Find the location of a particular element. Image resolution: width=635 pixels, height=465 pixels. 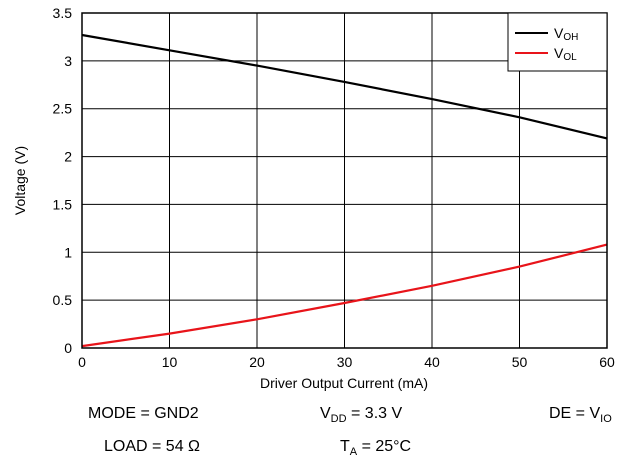

x-axis-ticks: 0 10 20 30 40 50 60 is located at coordinates (346, 362).